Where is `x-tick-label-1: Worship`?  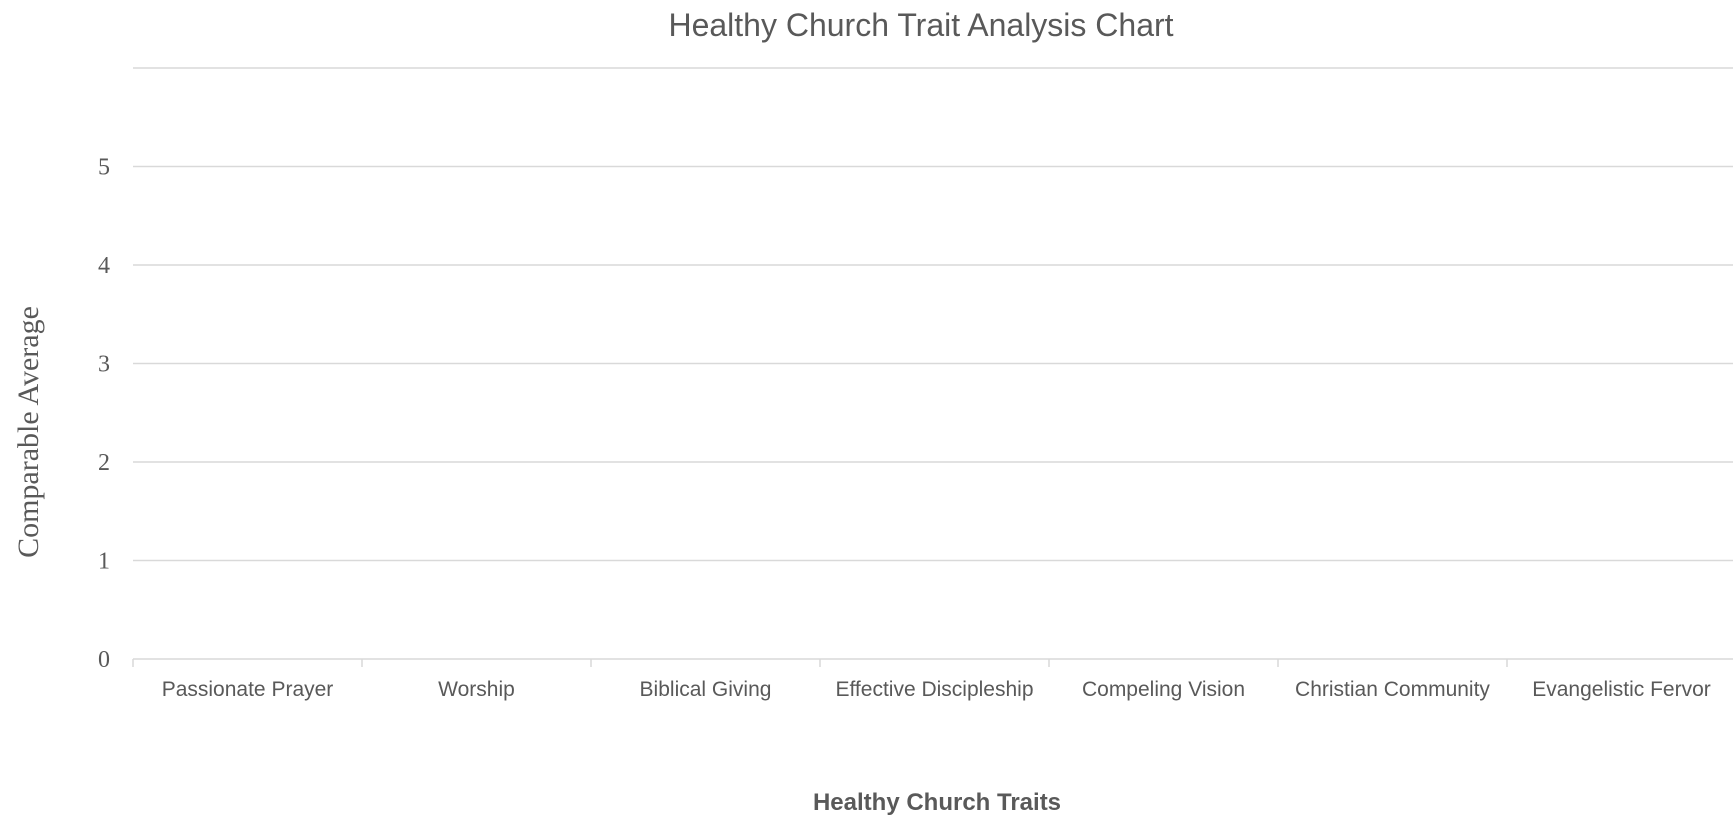
x-tick-label-1: Worship is located at coordinates (476, 689).